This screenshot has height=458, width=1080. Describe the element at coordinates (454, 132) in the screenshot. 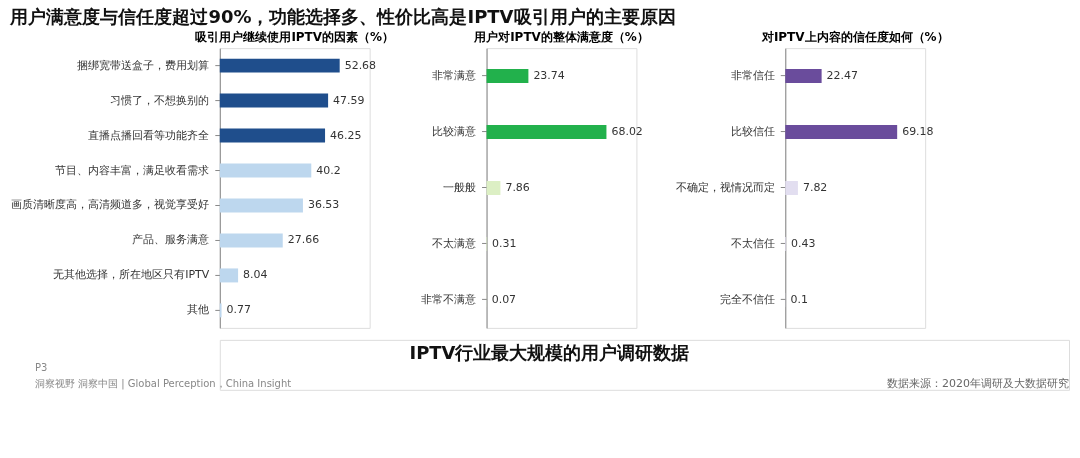

I see `y-tick-label: 比较满意` at that location.